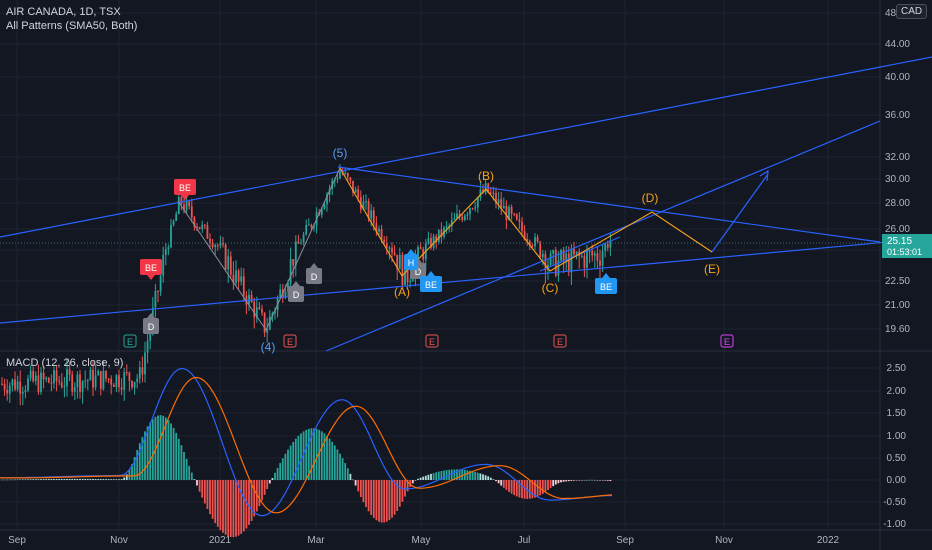  Describe the element at coordinates (431, 281) in the screenshot. I see `bullish-engulfing-marker: BE` at that location.